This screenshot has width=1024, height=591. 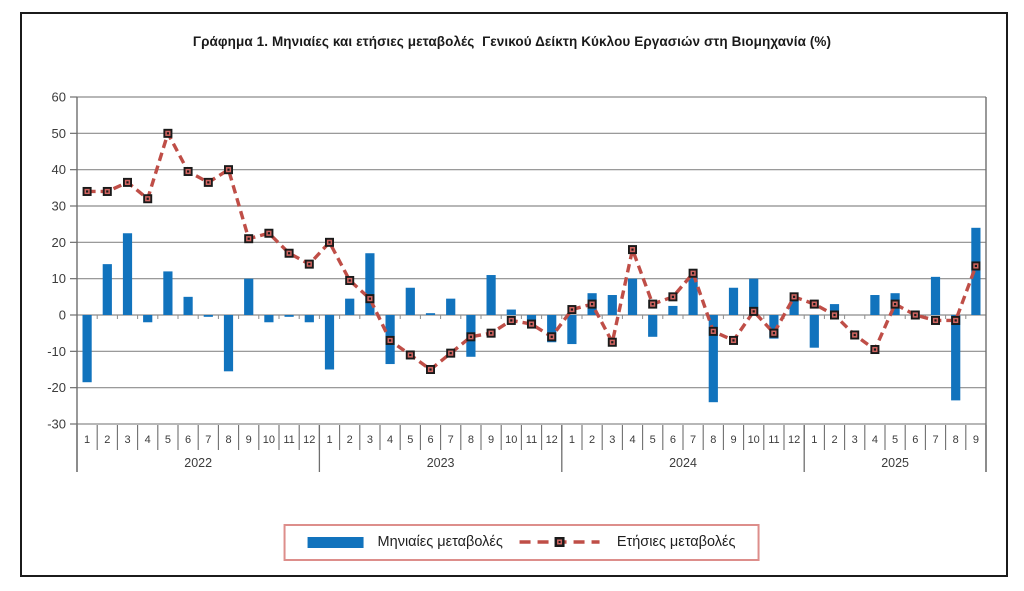 I want to click on year-label-2025: 2025, so click(x=895, y=463).